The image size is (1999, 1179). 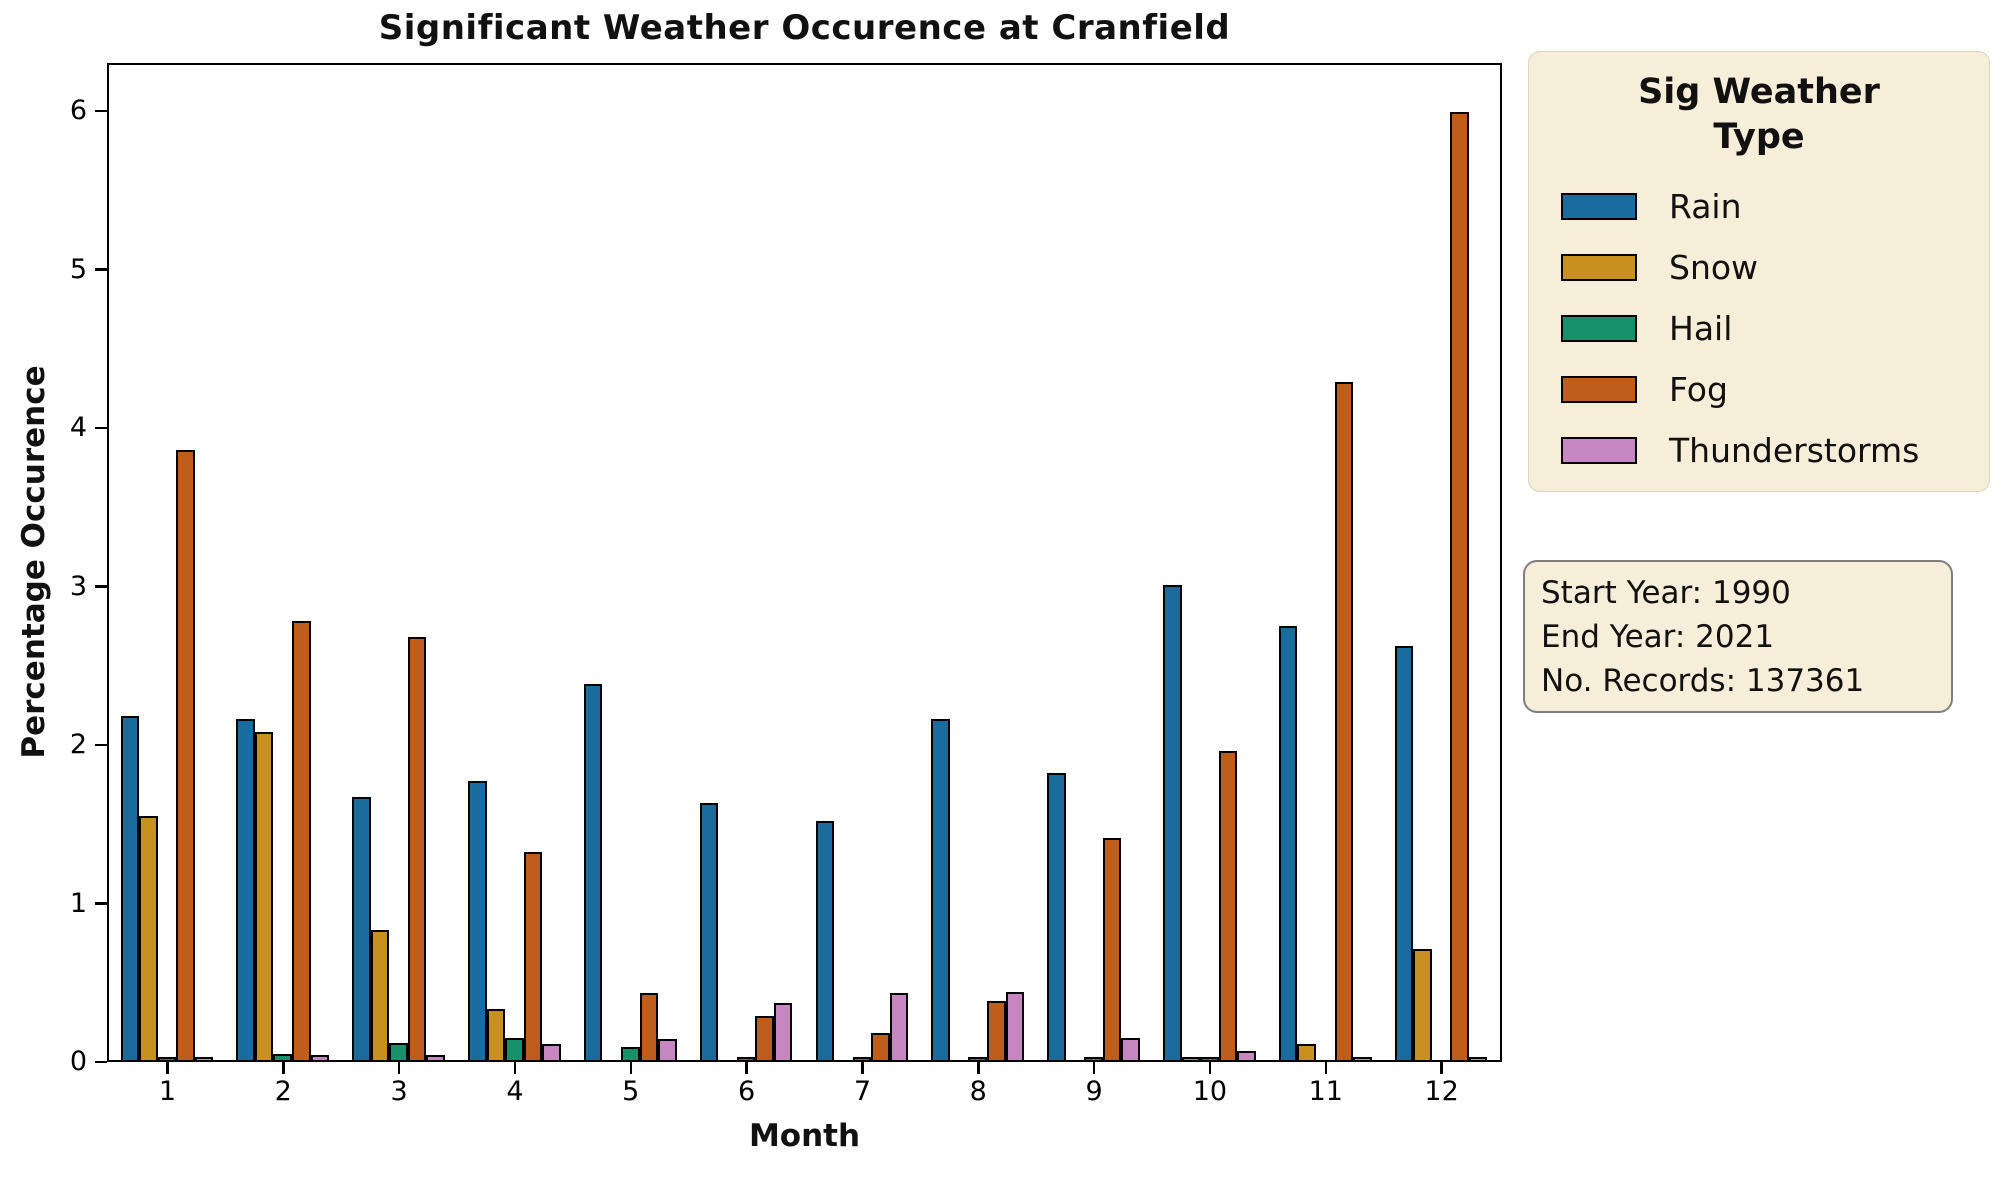 I want to click on legend-item-thunderstorms: Thunderstorms, so click(x=1759, y=450).